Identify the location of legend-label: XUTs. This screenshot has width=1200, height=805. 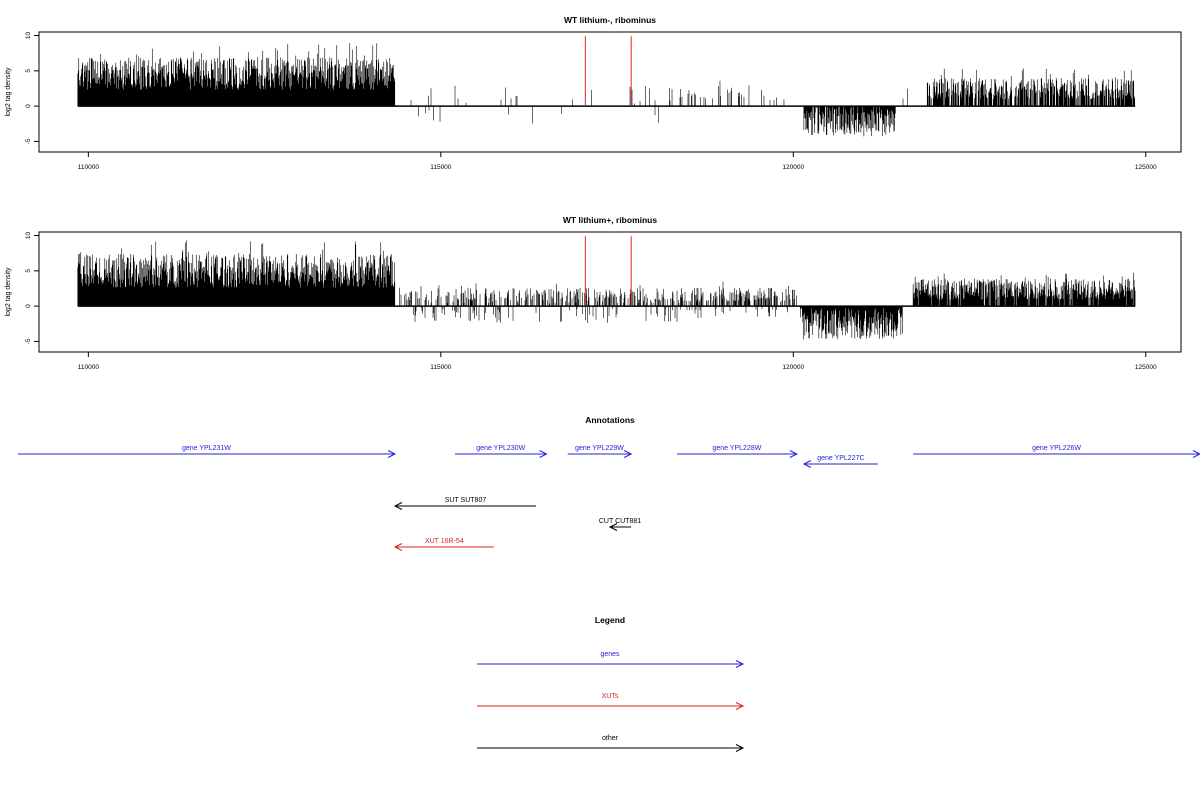
(610, 696).